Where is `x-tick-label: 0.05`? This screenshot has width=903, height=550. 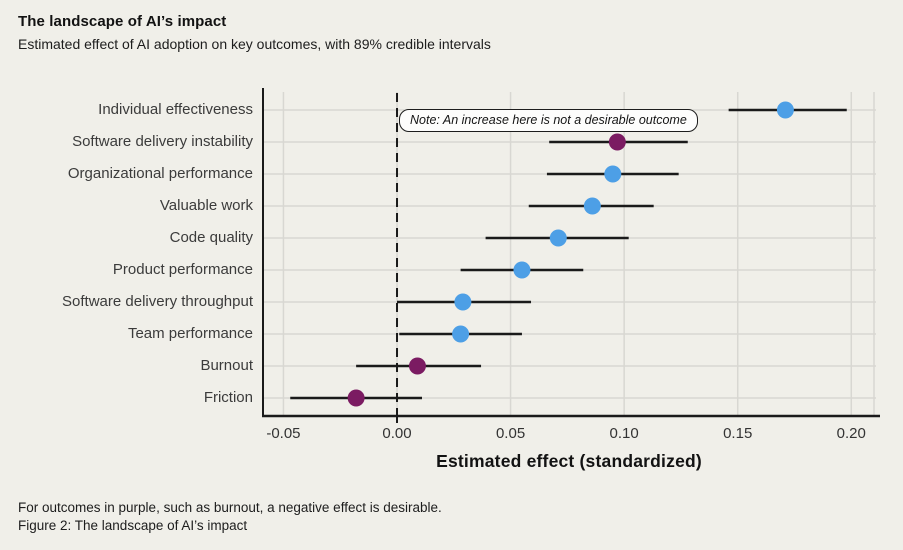 x-tick-label: 0.05 is located at coordinates (510, 433).